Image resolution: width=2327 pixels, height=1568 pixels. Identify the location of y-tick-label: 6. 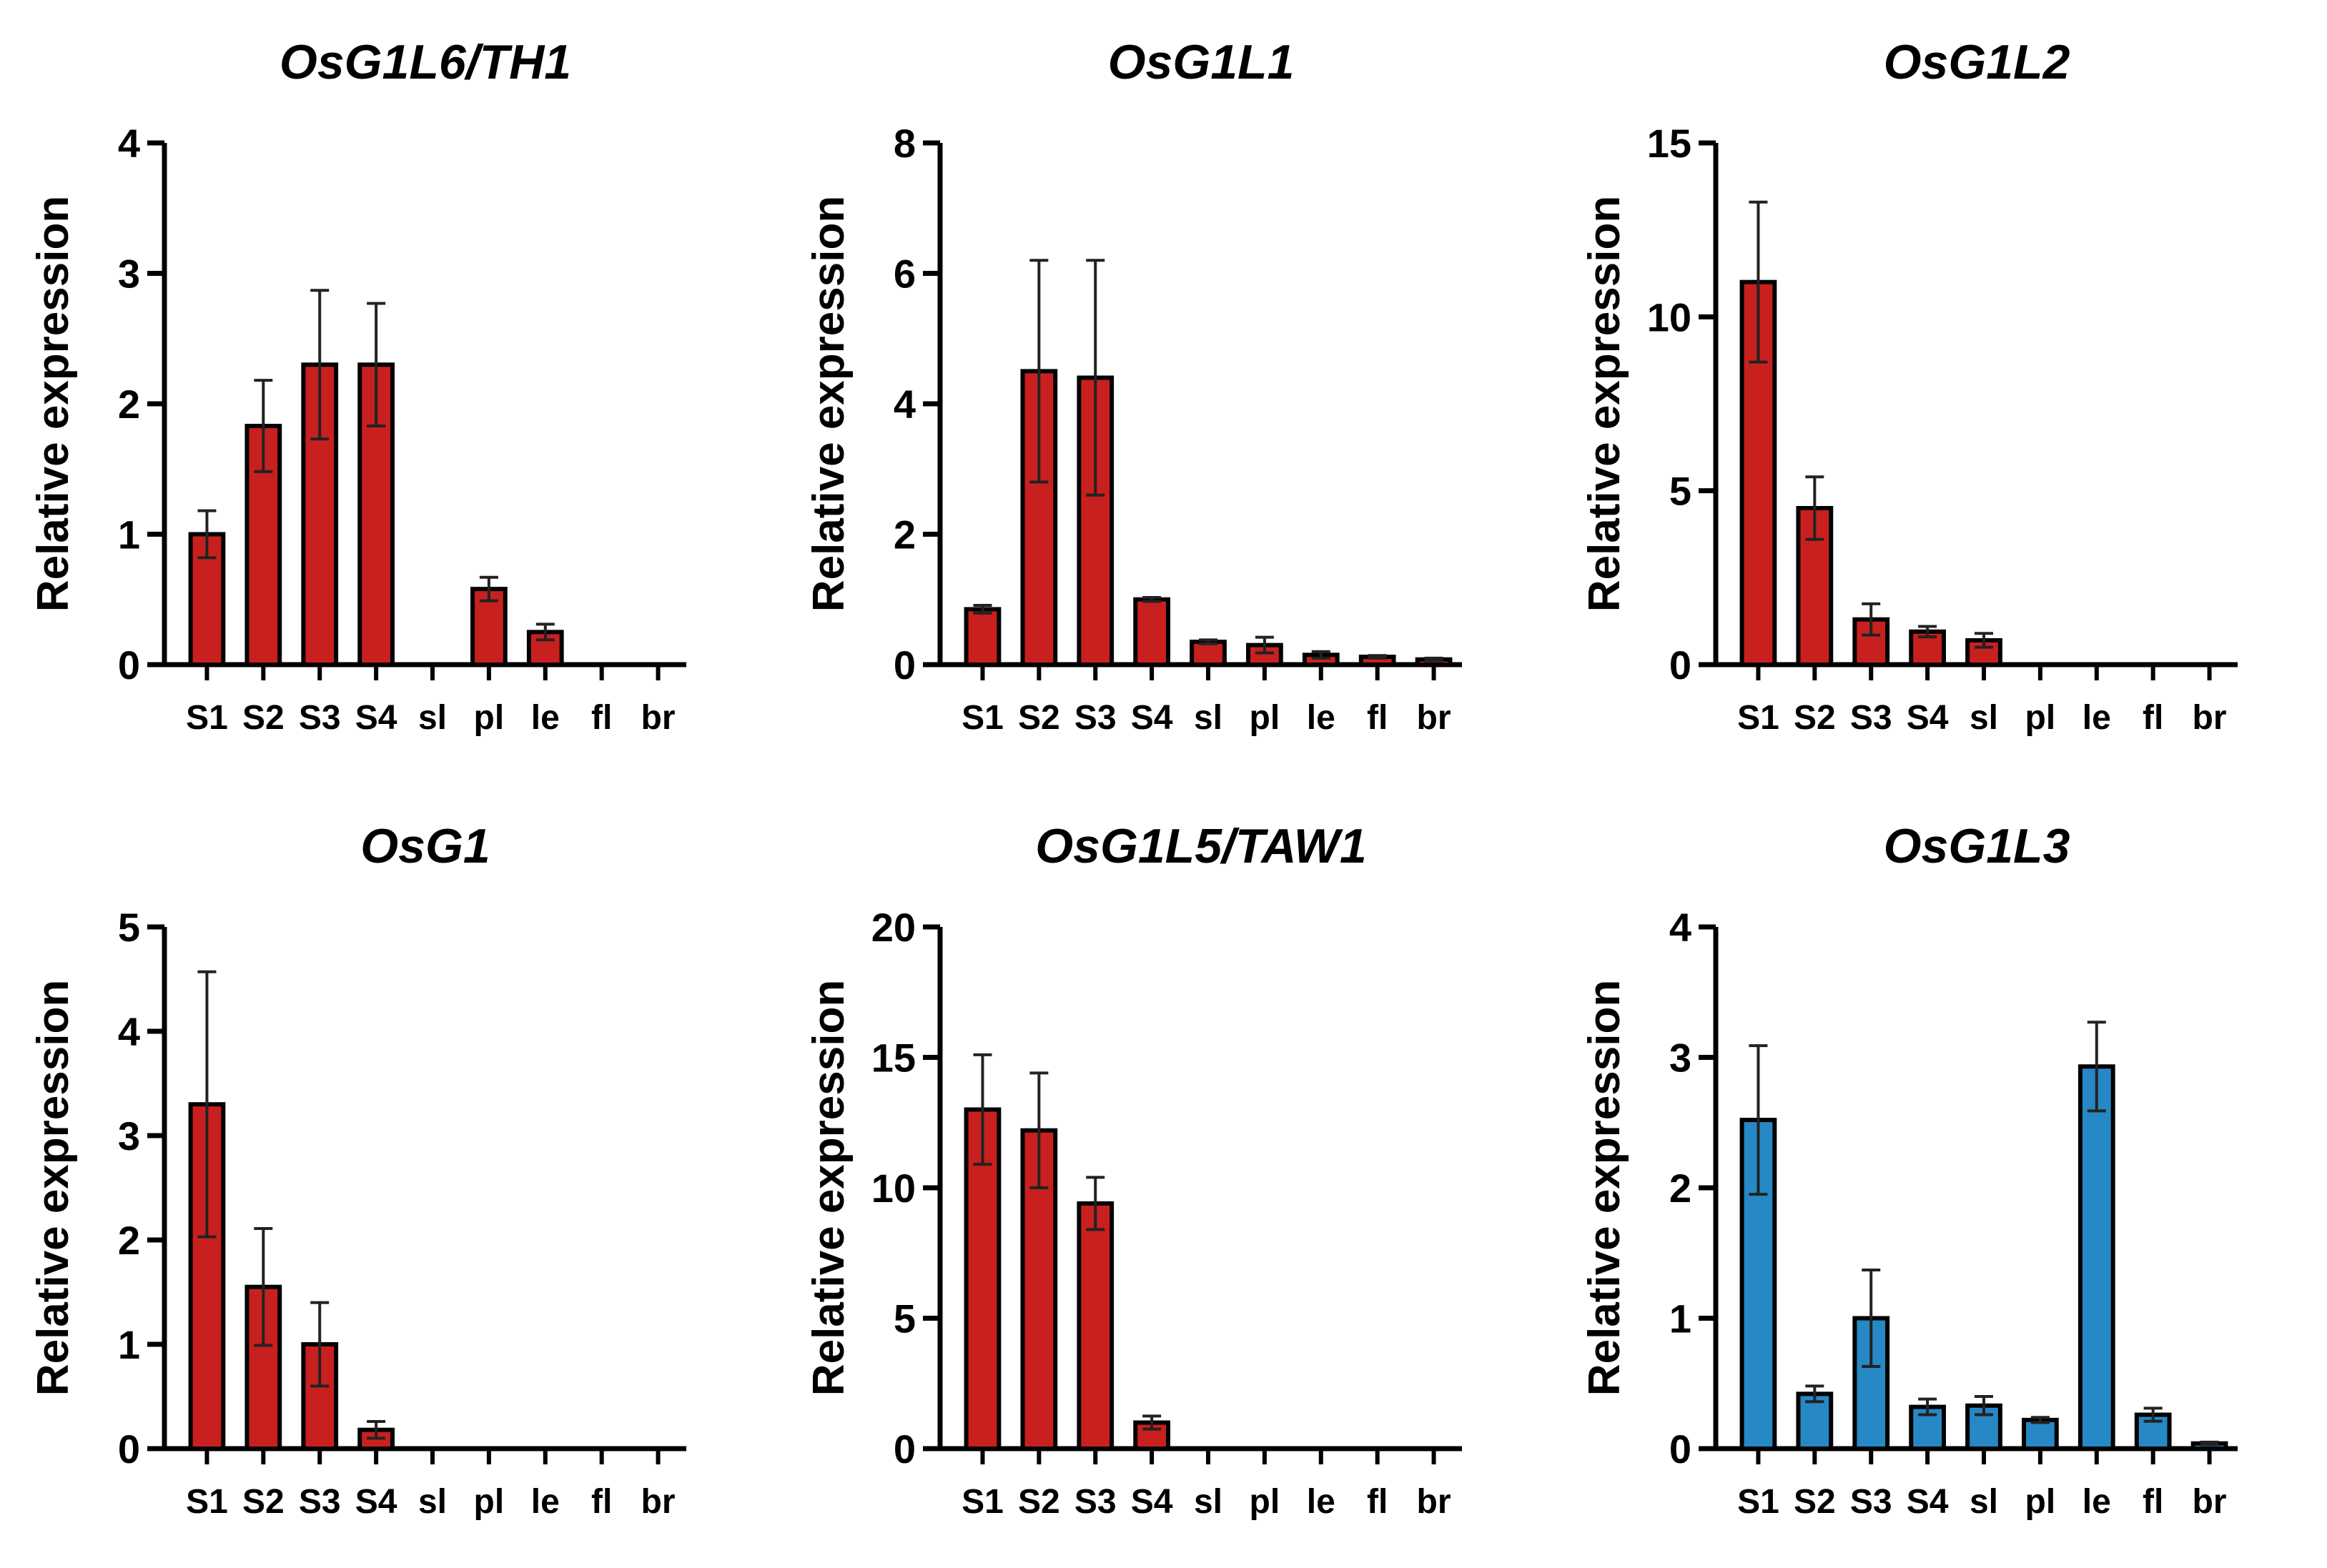
(905, 274).